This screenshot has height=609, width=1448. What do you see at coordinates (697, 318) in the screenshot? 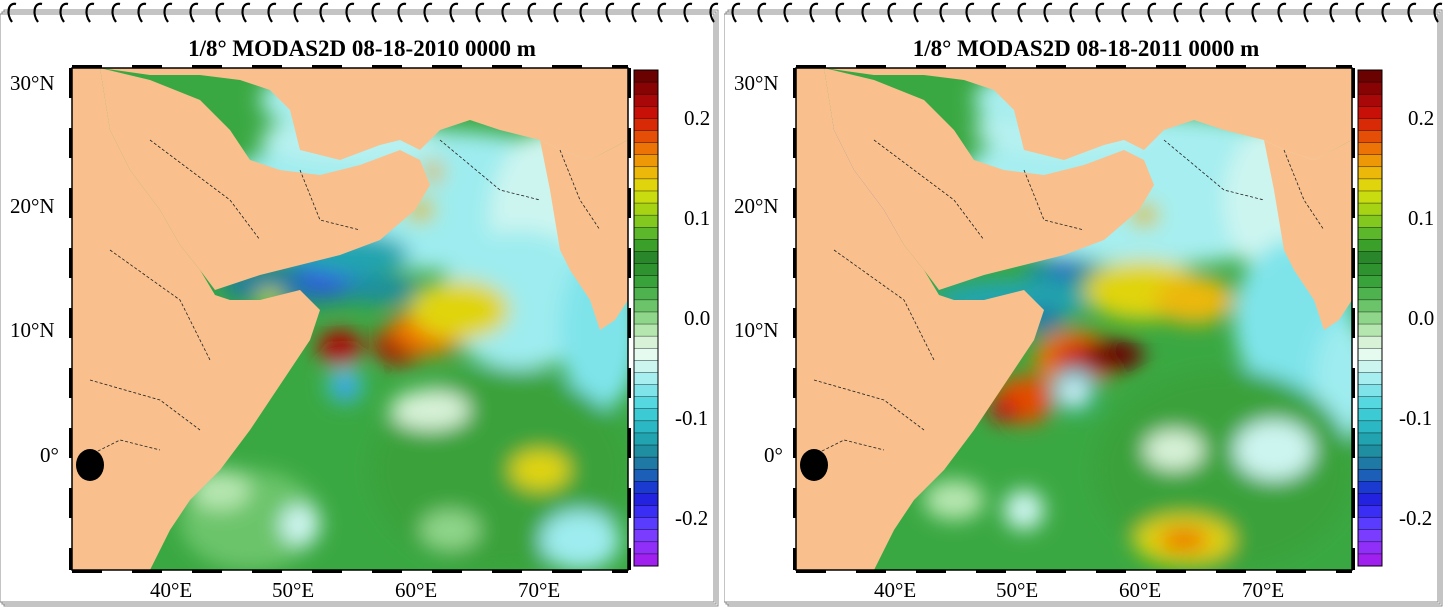
I see `colorbar-tick-label: 0.0` at bounding box center [697, 318].